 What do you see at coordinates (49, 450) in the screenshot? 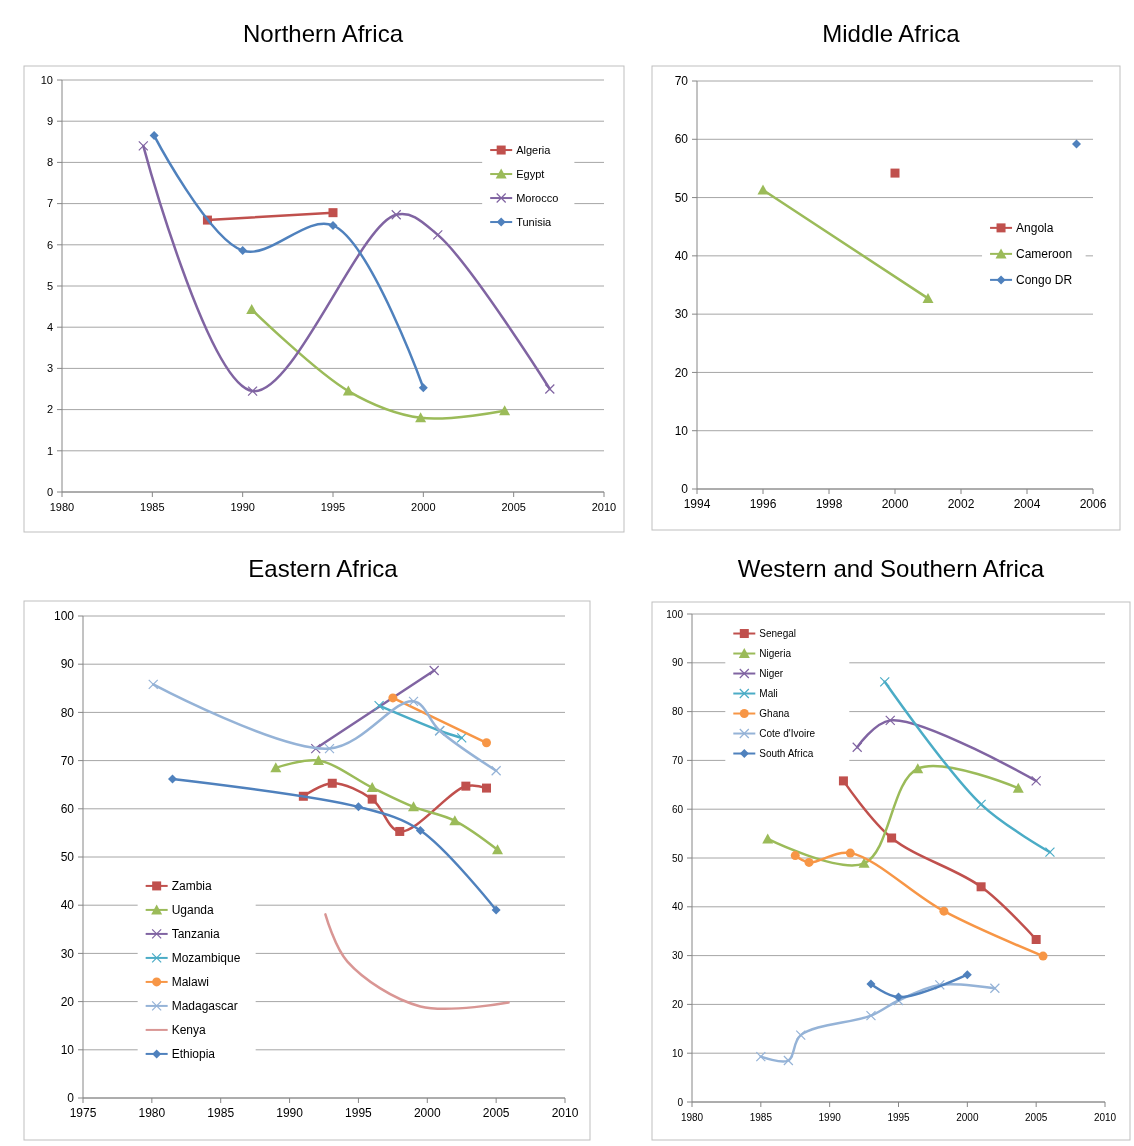
I see `y-tick-label: 1` at bounding box center [49, 450].